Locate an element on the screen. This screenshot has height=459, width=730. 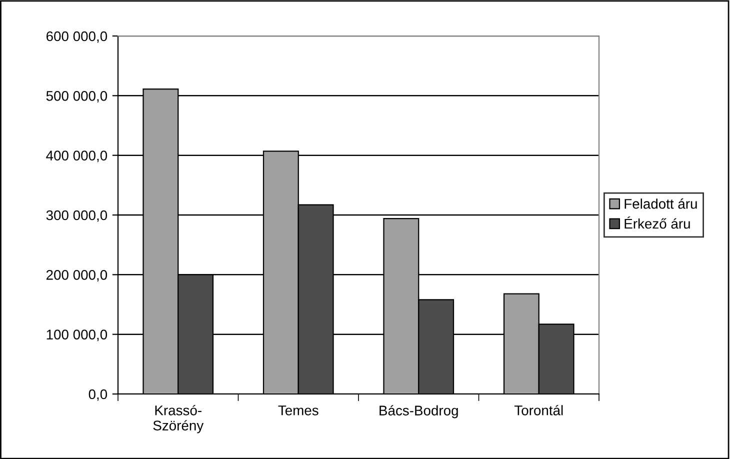
y-tick-label: 200 000,0 is located at coordinates (77, 276).